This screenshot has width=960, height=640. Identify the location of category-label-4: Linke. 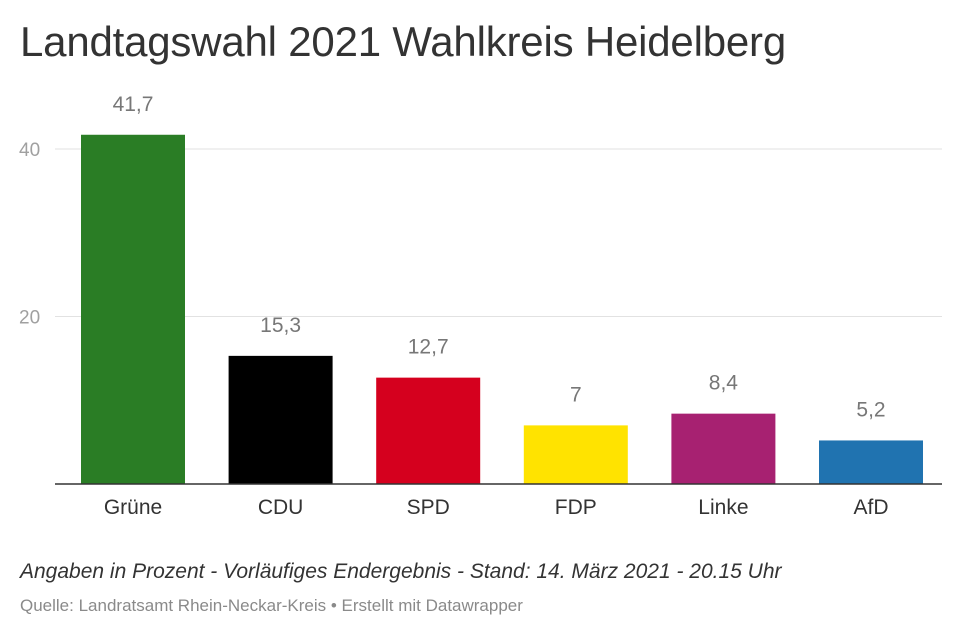
(723, 507).